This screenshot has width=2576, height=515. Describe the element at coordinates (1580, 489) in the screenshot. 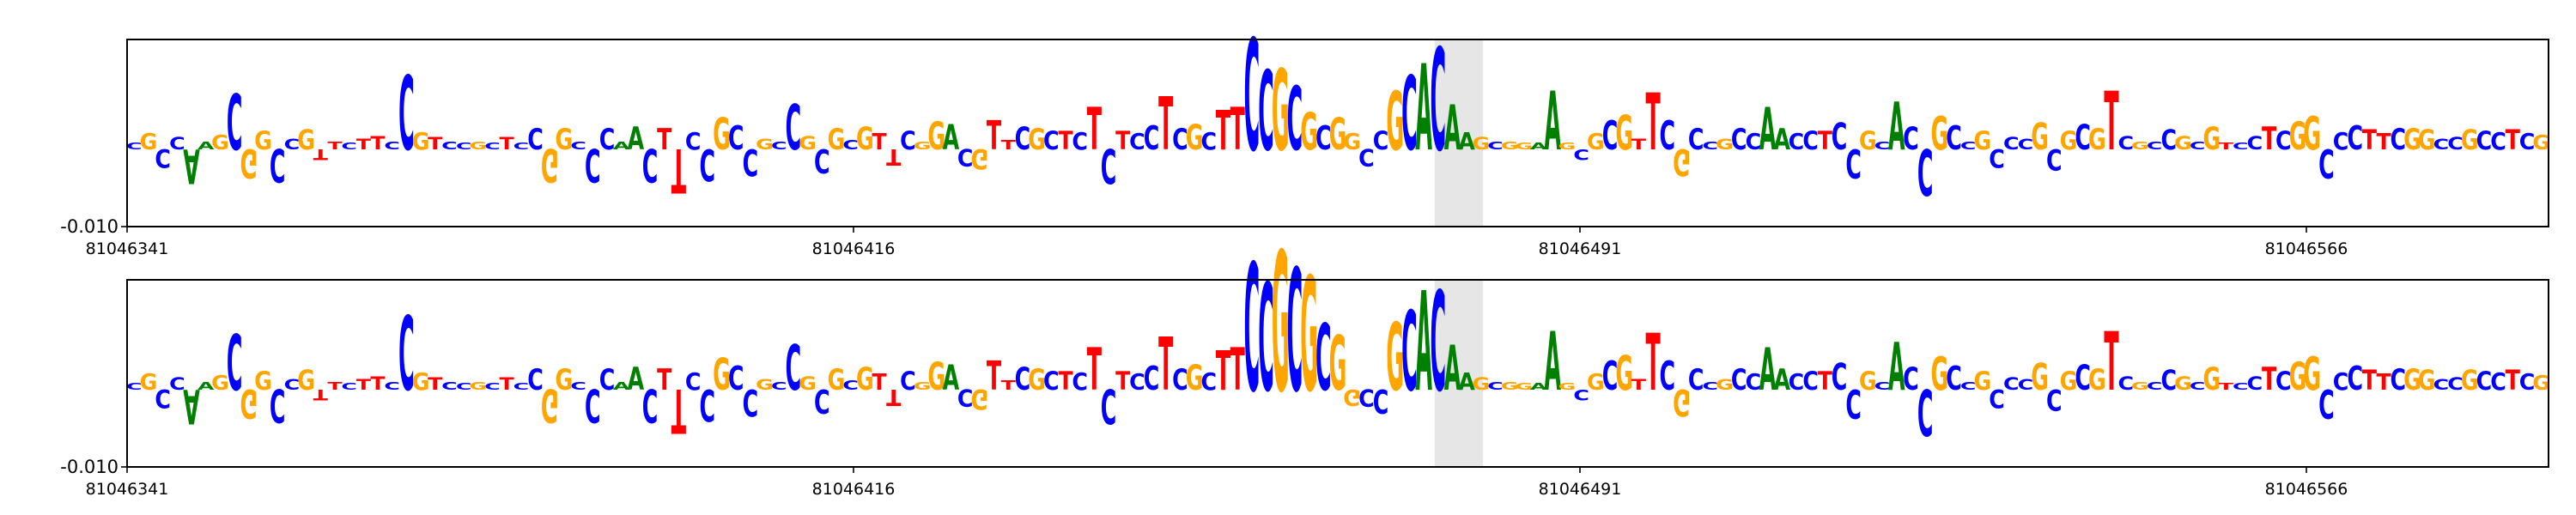

I see `x-tick-label: 81046491` at that location.